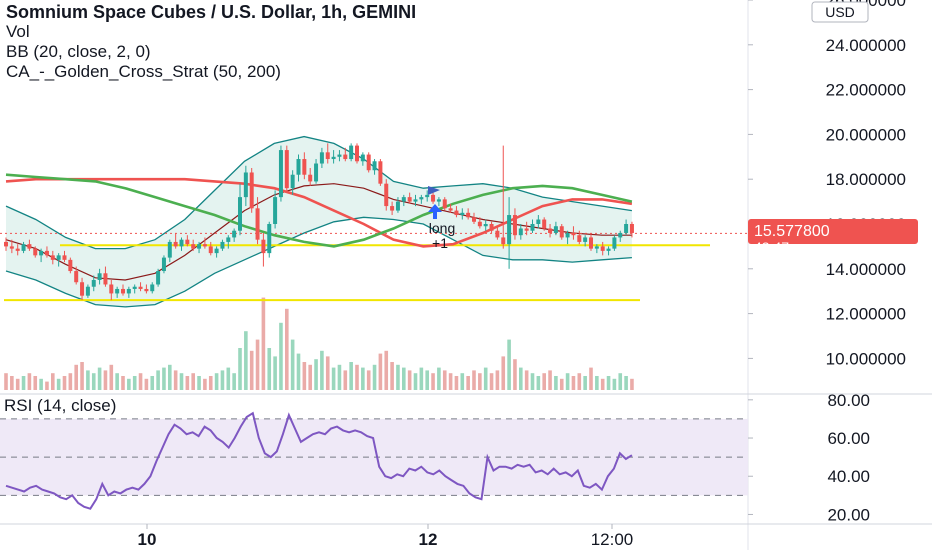 This screenshot has width=932, height=550. I want to click on bb-upper-line, so click(318, 192).